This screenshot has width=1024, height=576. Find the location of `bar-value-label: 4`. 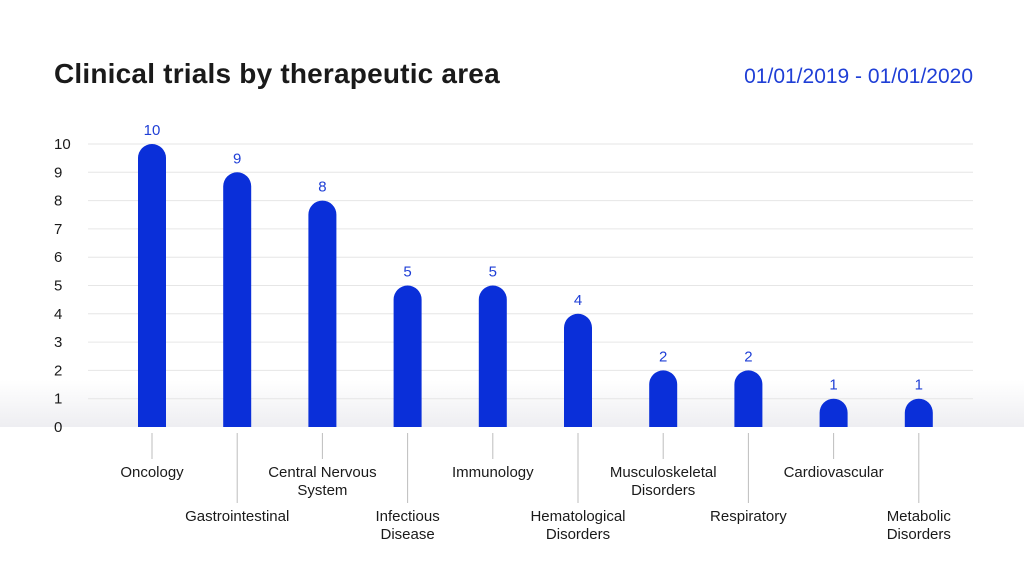

bar-value-label: 4 is located at coordinates (578, 300).